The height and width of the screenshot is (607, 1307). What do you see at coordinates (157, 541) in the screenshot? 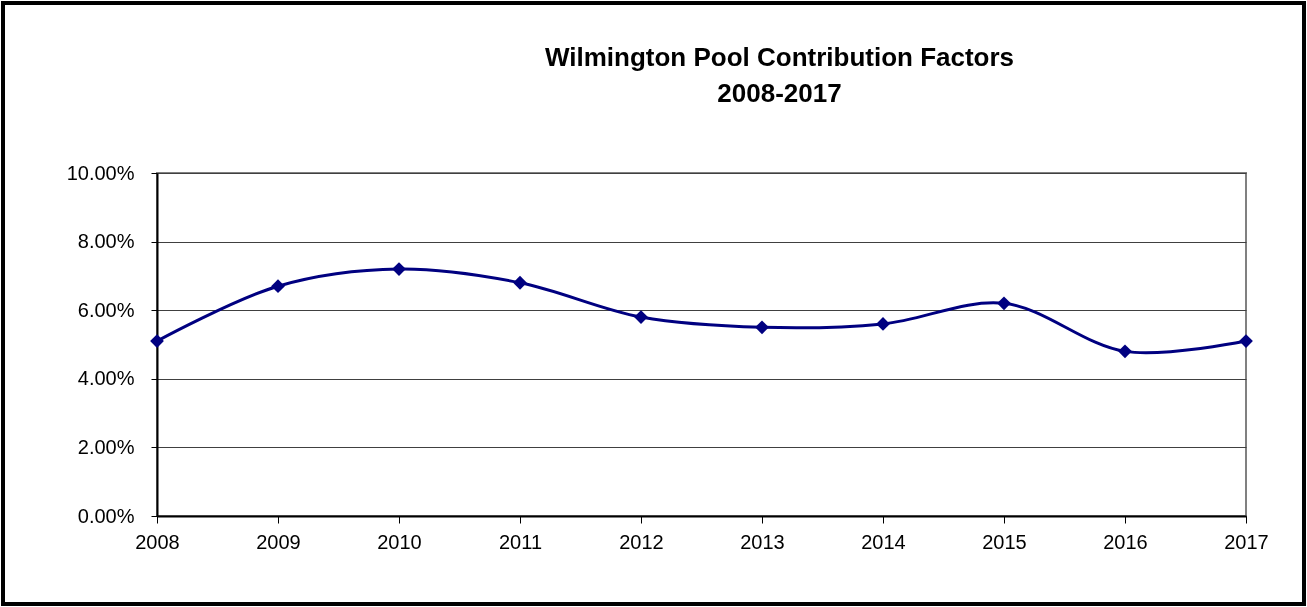
I see `x-tick-label: 2008` at bounding box center [157, 541].